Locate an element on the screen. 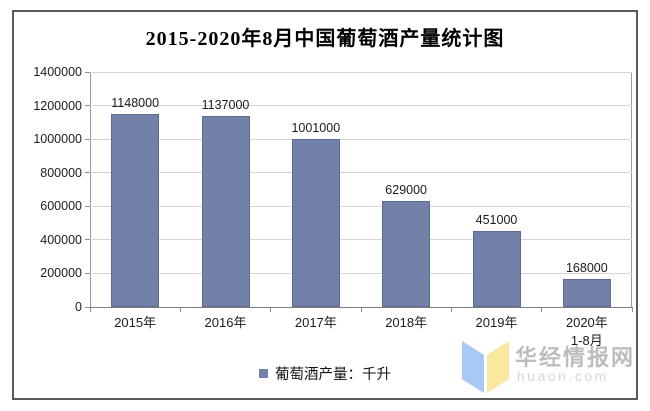  bar-value-label: 1137000 is located at coordinates (225, 105).